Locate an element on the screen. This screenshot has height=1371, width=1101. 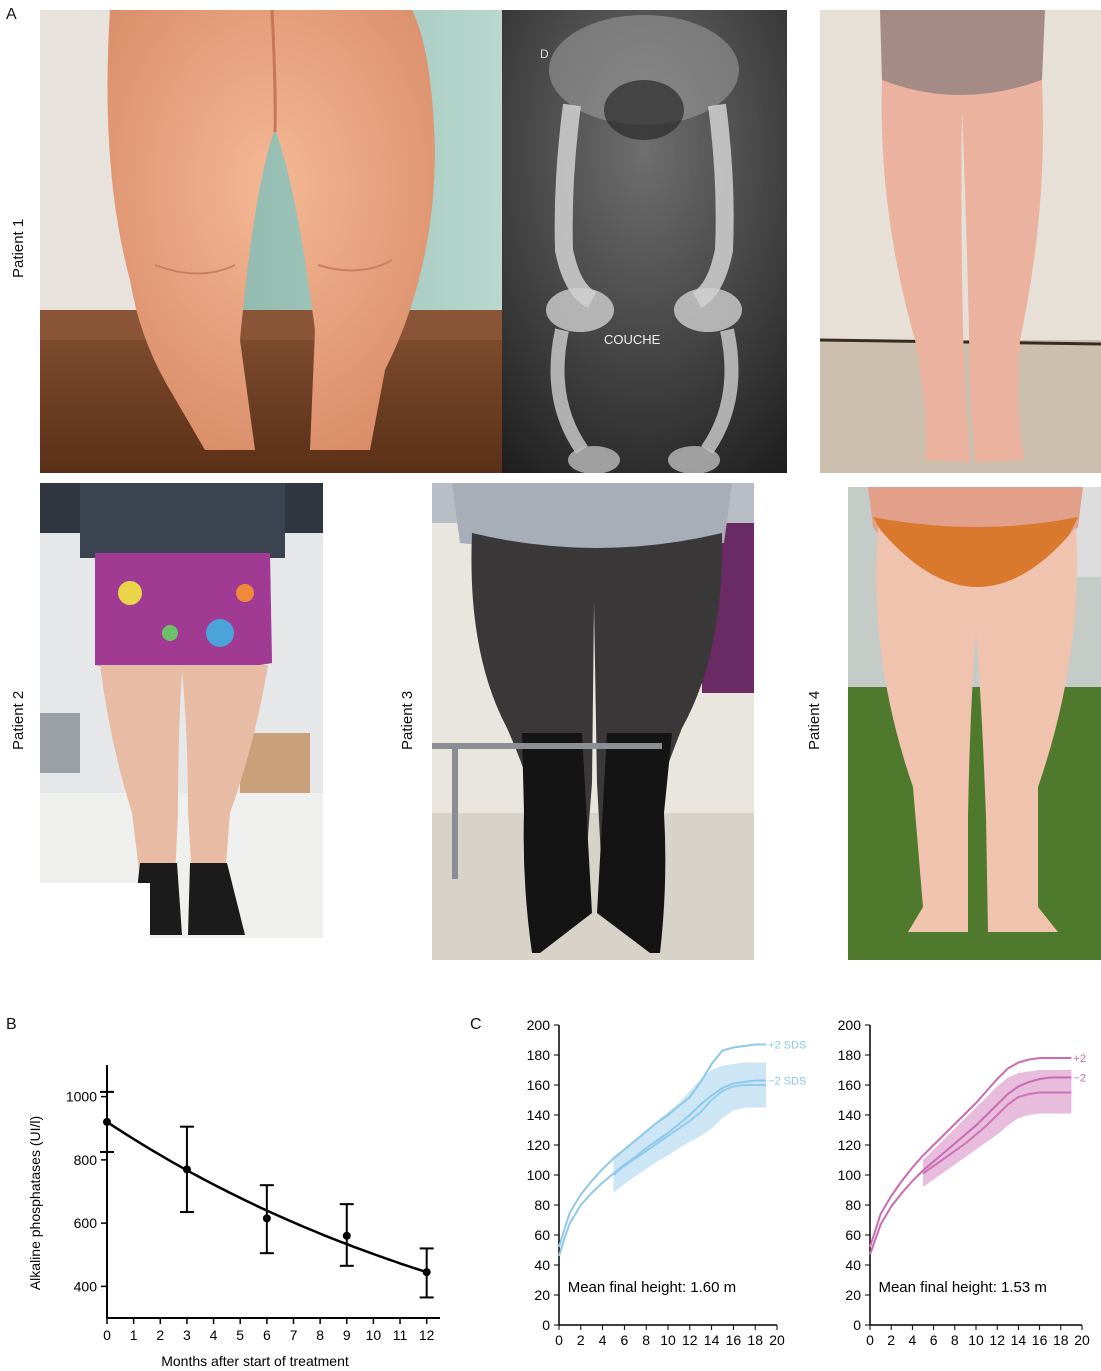
chart-c-left-x-tick-label: 10 is located at coordinates (668, 1340).